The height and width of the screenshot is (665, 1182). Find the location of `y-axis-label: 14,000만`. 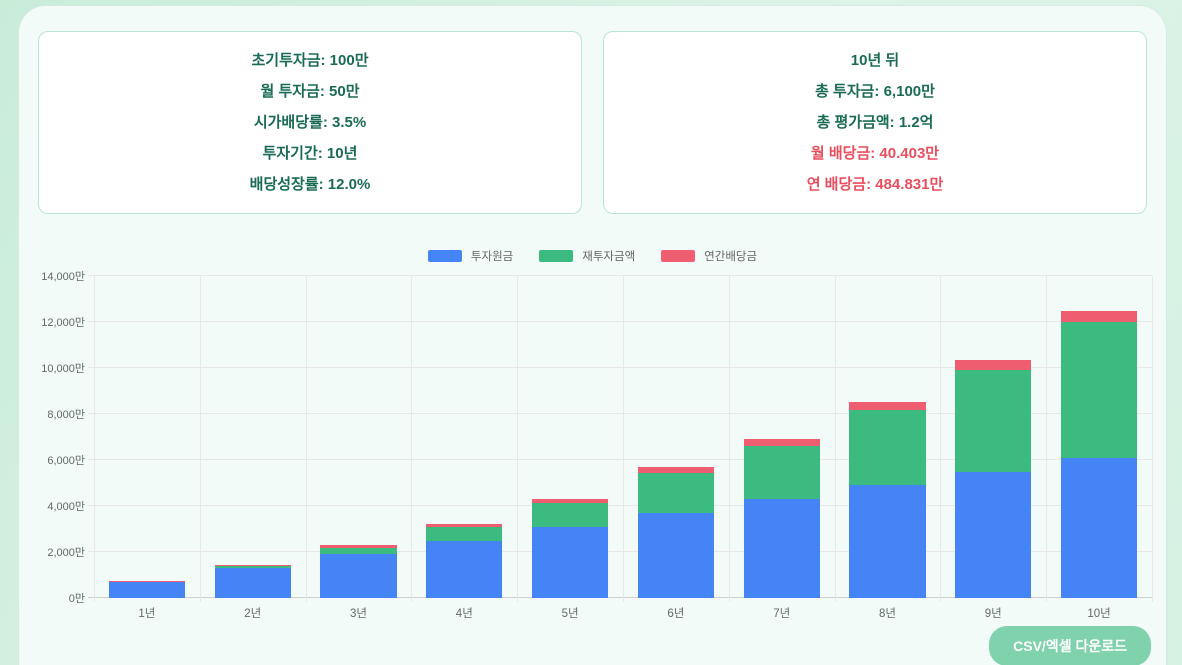

y-axis-label: 14,000만 is located at coordinates (63, 277).